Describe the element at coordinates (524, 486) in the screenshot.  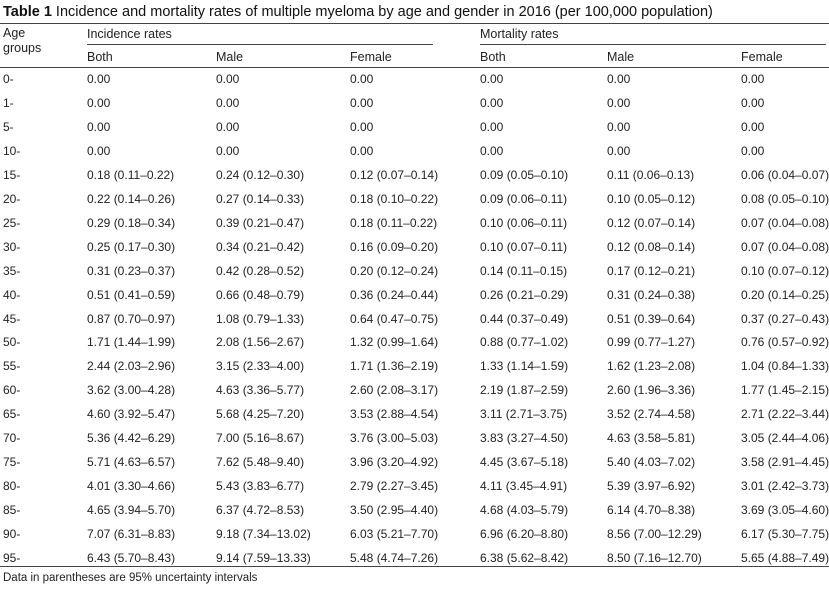
I see `cell-mortality-both: 4.11 (3.45–4.91)` at that location.